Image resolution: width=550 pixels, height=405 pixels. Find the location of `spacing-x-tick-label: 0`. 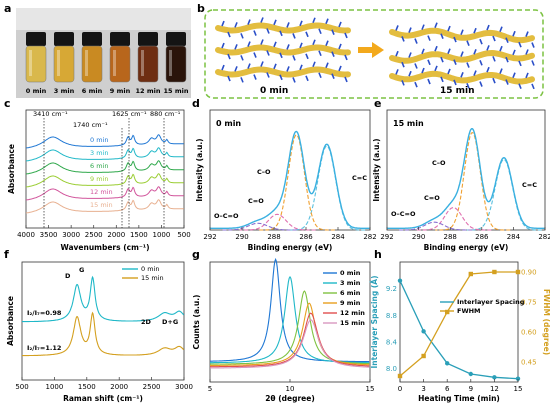

spacing-x-tick-label: 0 is located at coordinates (400, 389).